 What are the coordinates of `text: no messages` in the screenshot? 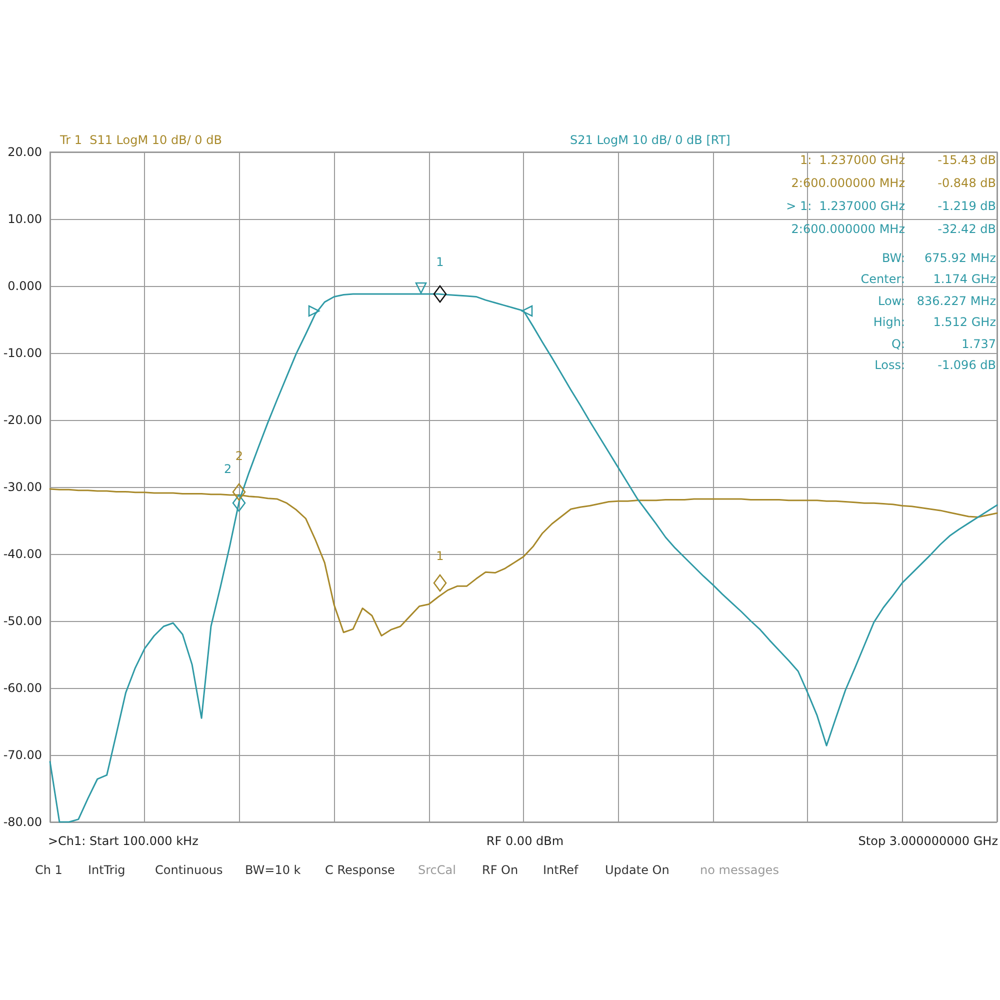 It's located at (739, 870).